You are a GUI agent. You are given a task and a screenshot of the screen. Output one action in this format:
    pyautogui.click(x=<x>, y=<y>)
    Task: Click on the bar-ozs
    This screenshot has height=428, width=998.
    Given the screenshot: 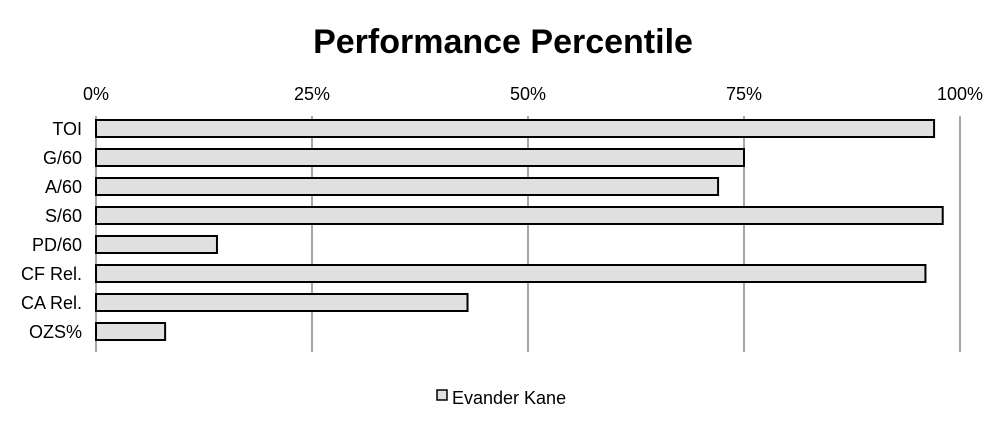 What is the action you would take?
    pyautogui.click(x=131, y=331)
    